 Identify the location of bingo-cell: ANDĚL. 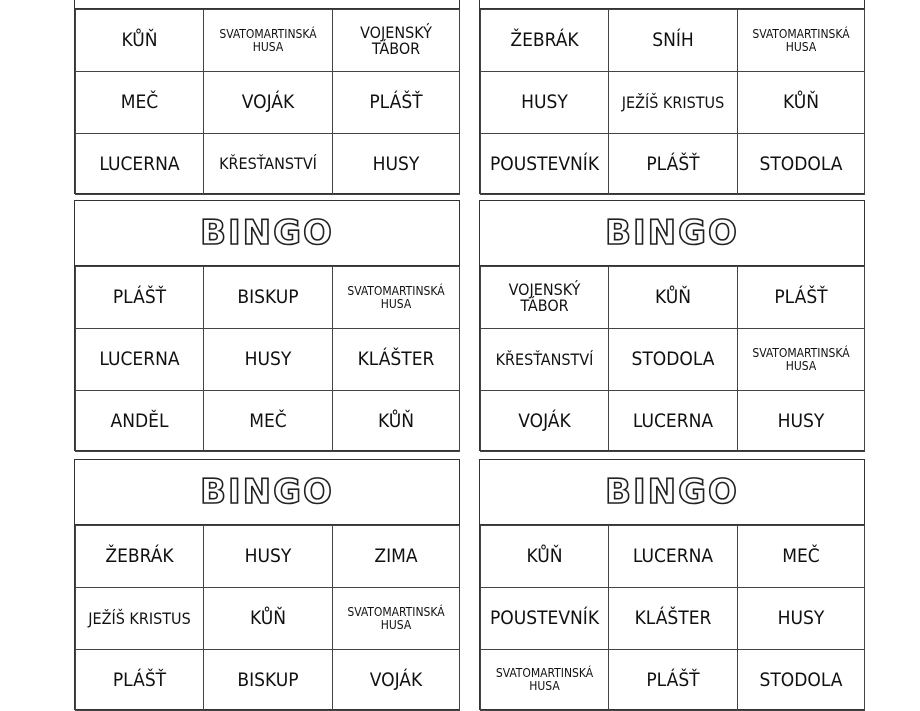
(139, 421).